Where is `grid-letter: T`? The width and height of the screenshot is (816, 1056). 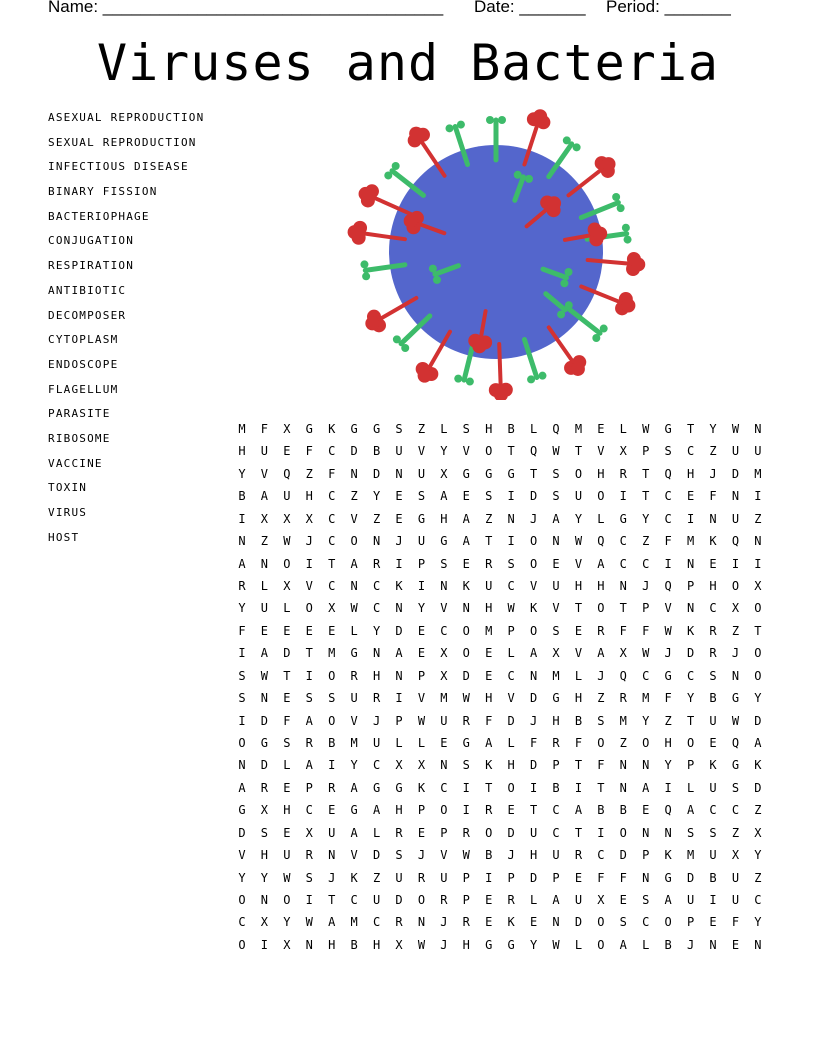 grid-letter: T is located at coordinates (332, 563).